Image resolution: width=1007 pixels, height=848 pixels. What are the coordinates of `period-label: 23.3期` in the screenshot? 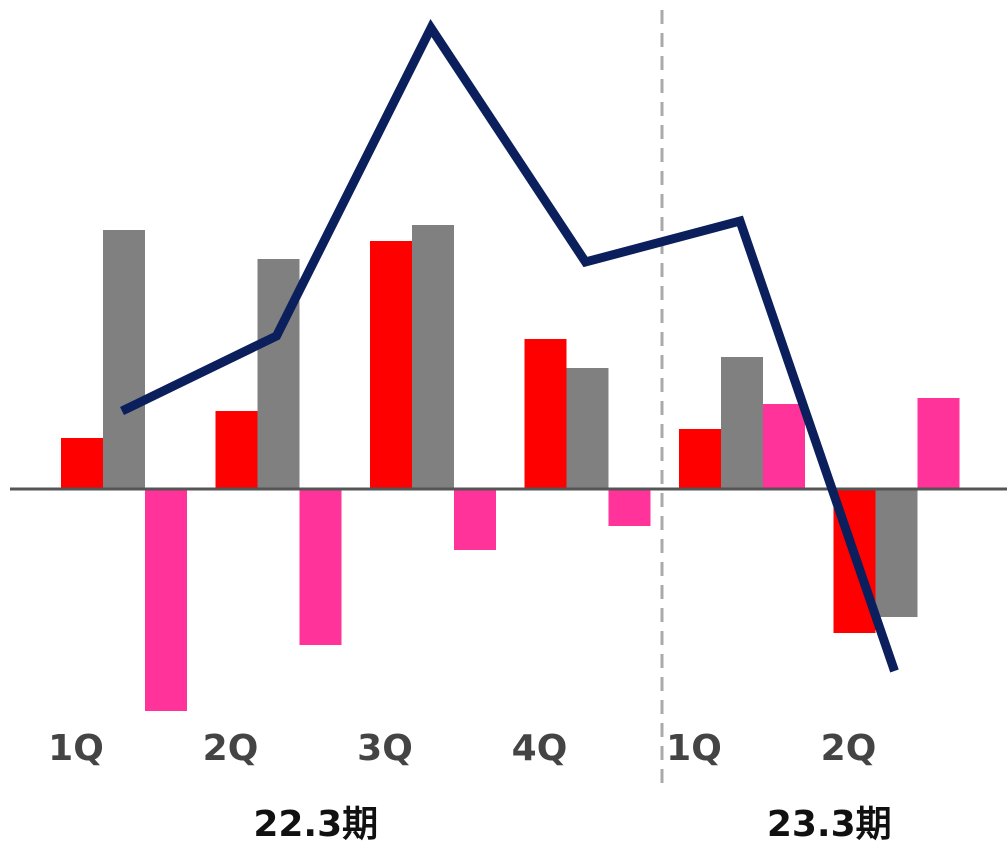 It's located at (829, 824).